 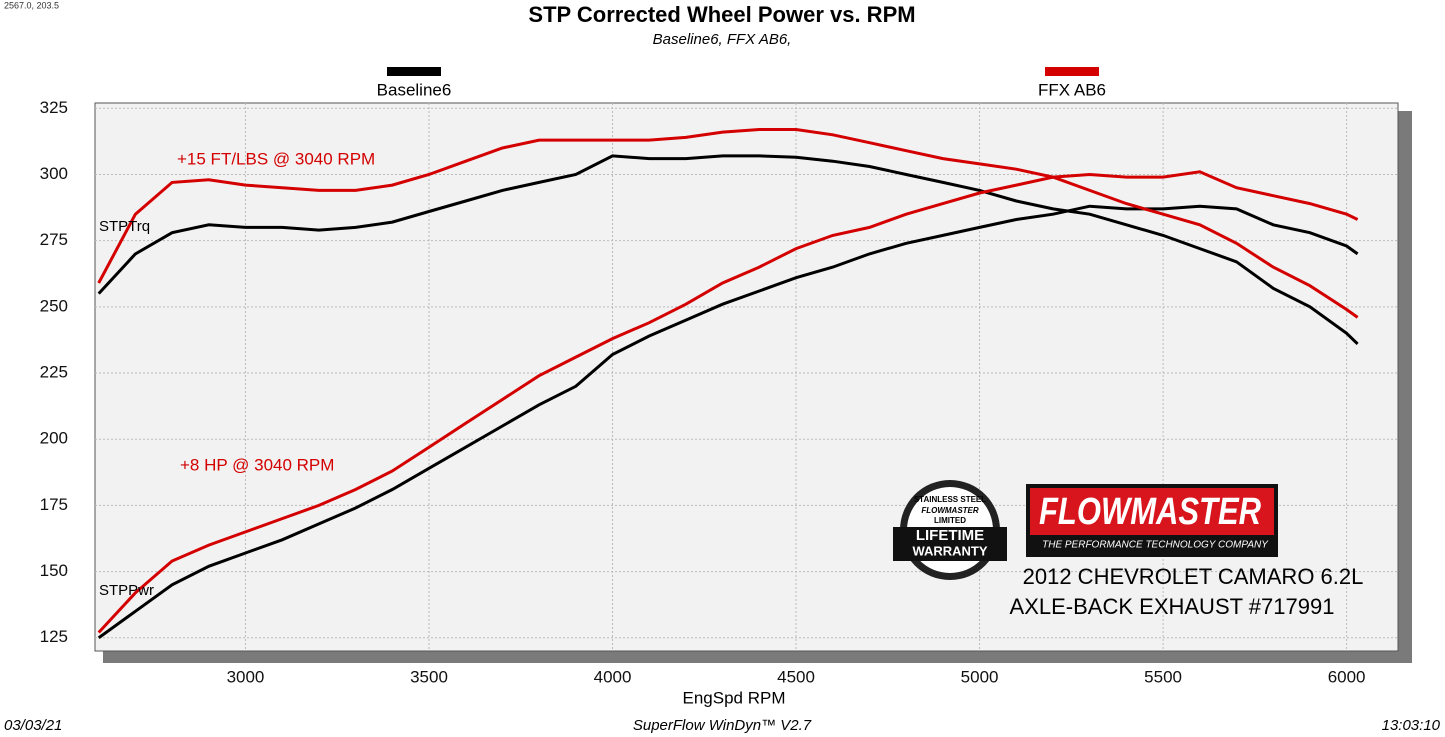 What do you see at coordinates (1072, 89) in the screenshot?
I see `legend-label: FFX AB6` at bounding box center [1072, 89].